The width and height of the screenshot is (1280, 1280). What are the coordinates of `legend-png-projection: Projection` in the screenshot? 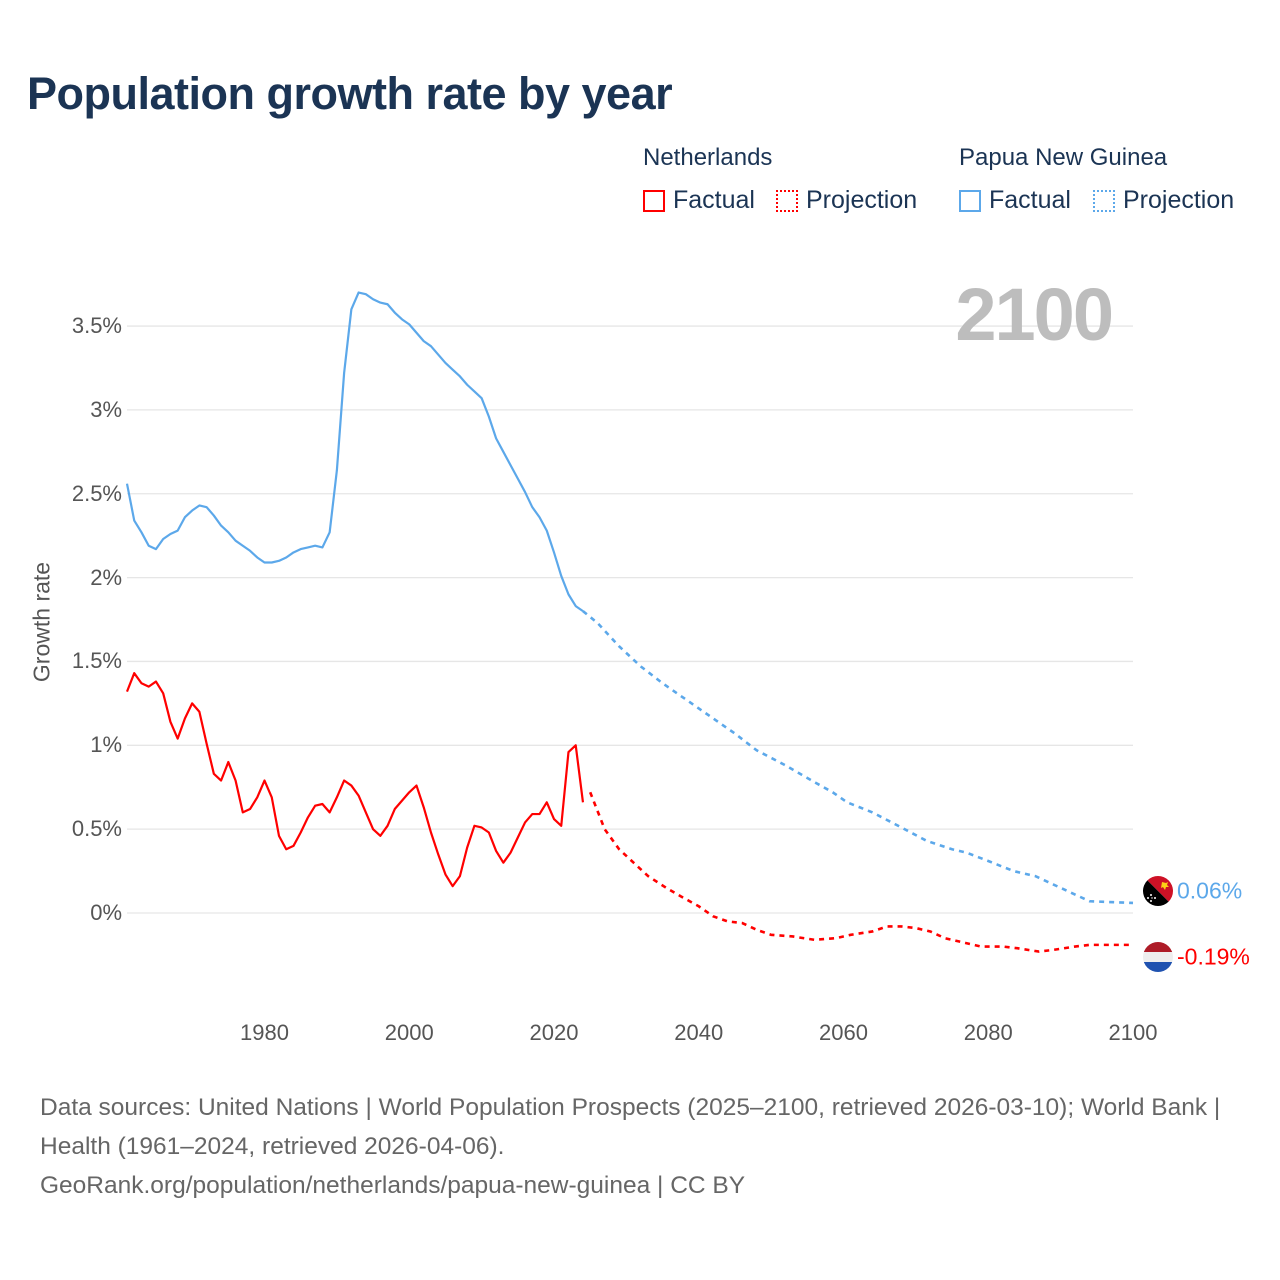 It's located at (1163, 200).